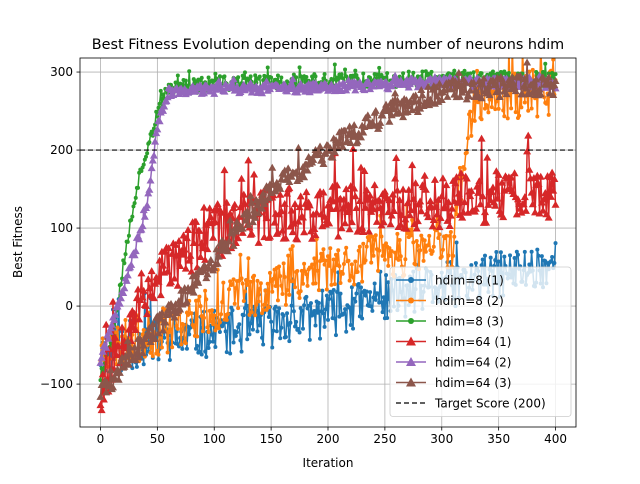 The height and width of the screenshot is (484, 640). Describe the element at coordinates (441, 439) in the screenshot. I see `x-tick-label: 300` at that location.